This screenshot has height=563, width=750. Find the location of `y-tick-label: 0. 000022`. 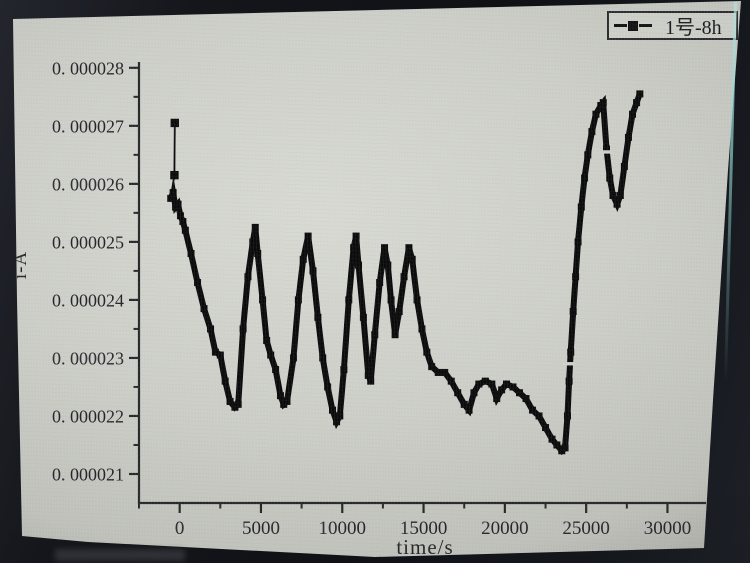

y-tick-label: 0. 000022 is located at coordinates (88, 416).